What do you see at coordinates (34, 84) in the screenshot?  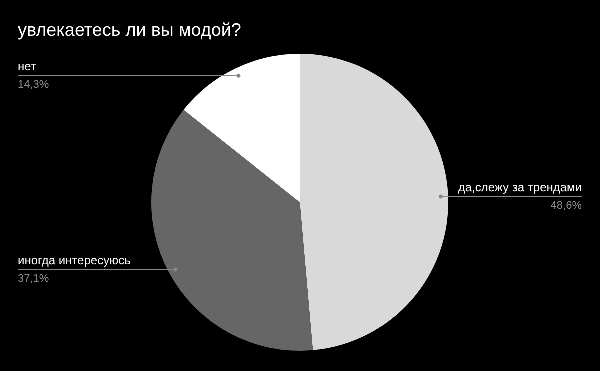 I see `data-label: 14,3%` at bounding box center [34, 84].